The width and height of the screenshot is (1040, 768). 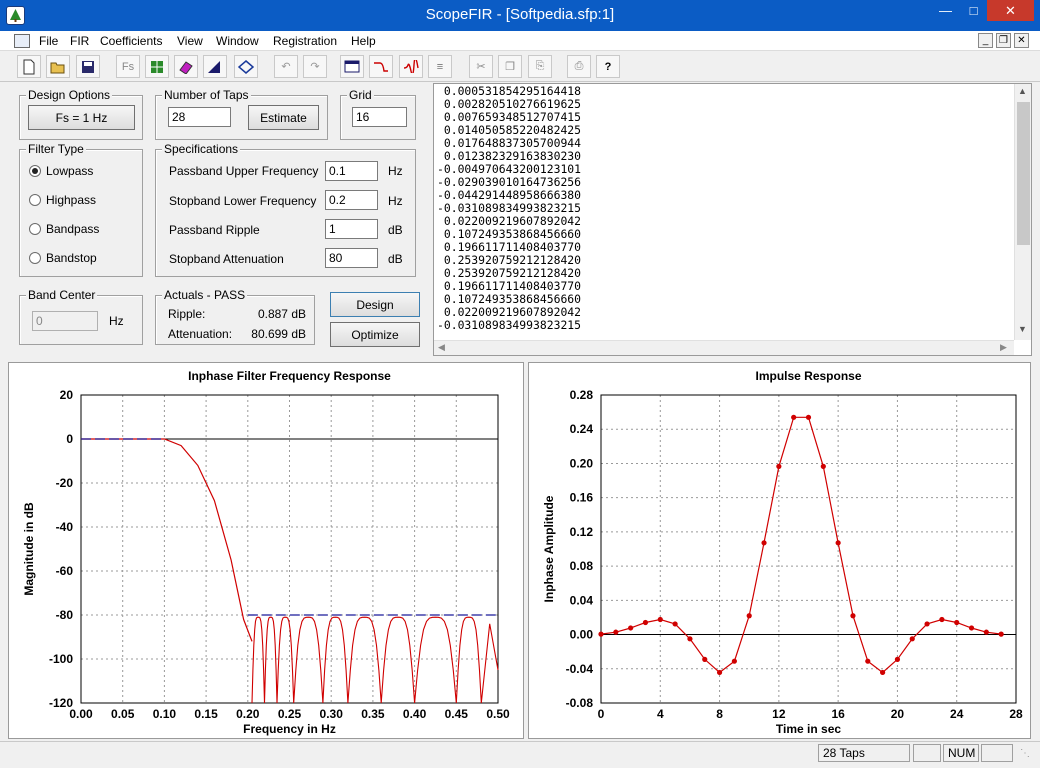 I want to click on coefficient-row: 0.107249353868456660, so click(x=509, y=234).